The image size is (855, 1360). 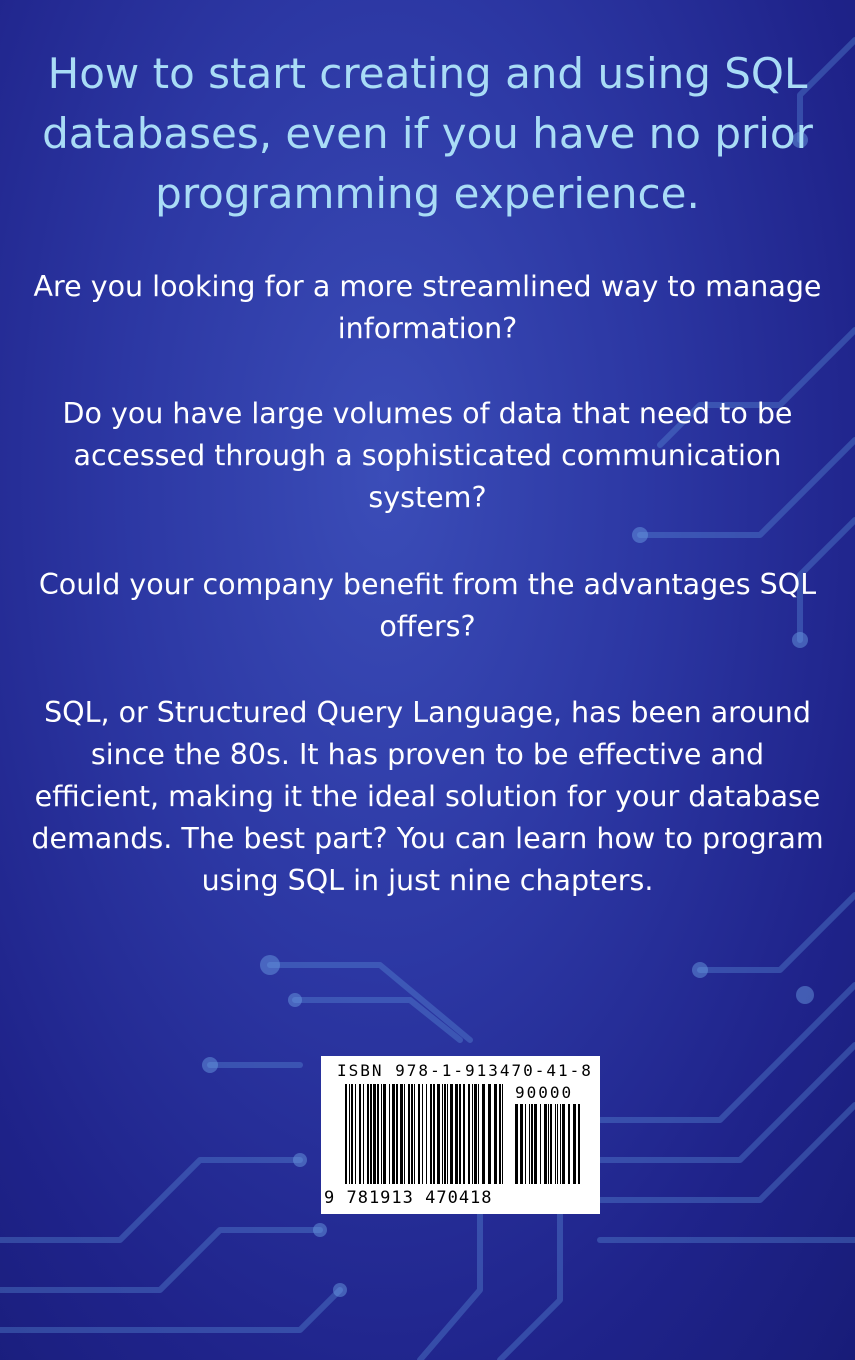 I want to click on barcode-bars, so click(x=424, y=1134).